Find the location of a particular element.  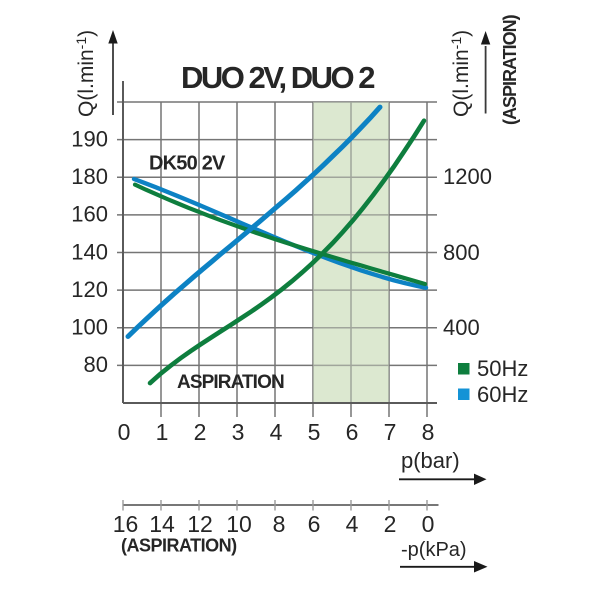

svg-text: 400 is located at coordinates (461, 327).